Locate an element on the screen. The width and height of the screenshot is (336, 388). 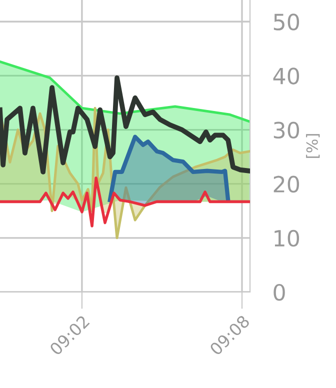
y-tick-label: 10 is located at coordinates (287, 238).